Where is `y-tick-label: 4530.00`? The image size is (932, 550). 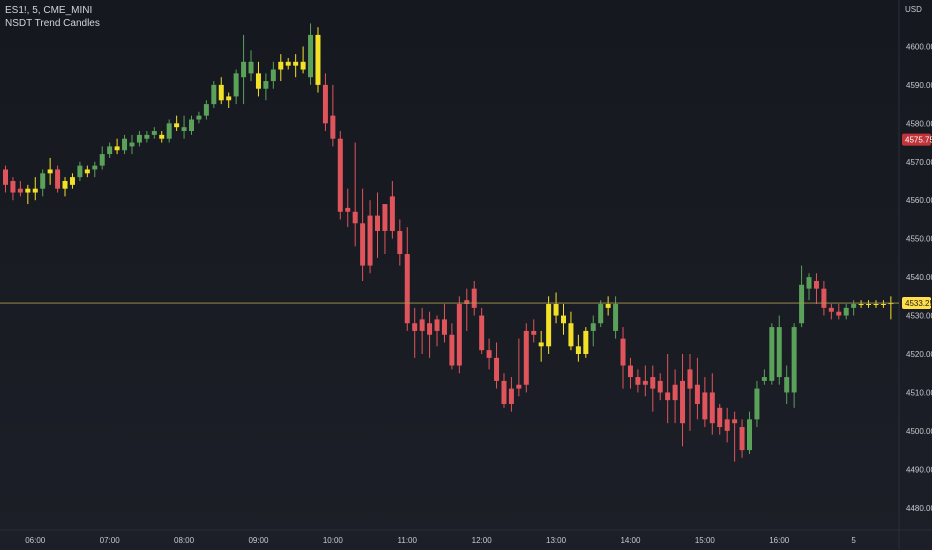 y-tick-label: 4530.00 is located at coordinates (919, 316).